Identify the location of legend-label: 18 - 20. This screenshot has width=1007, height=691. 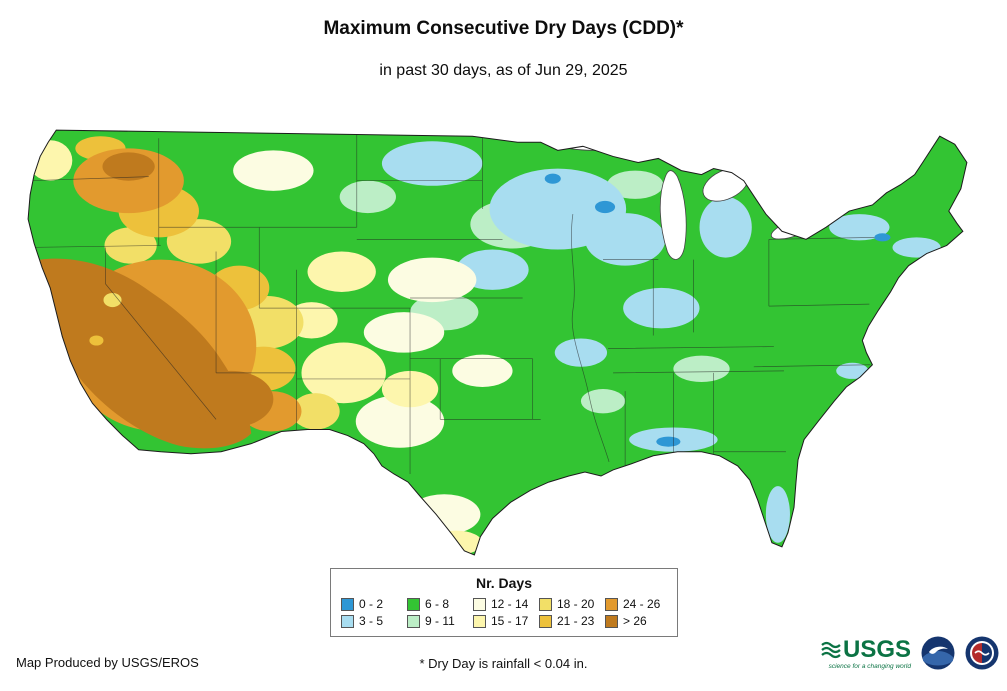
(576, 604).